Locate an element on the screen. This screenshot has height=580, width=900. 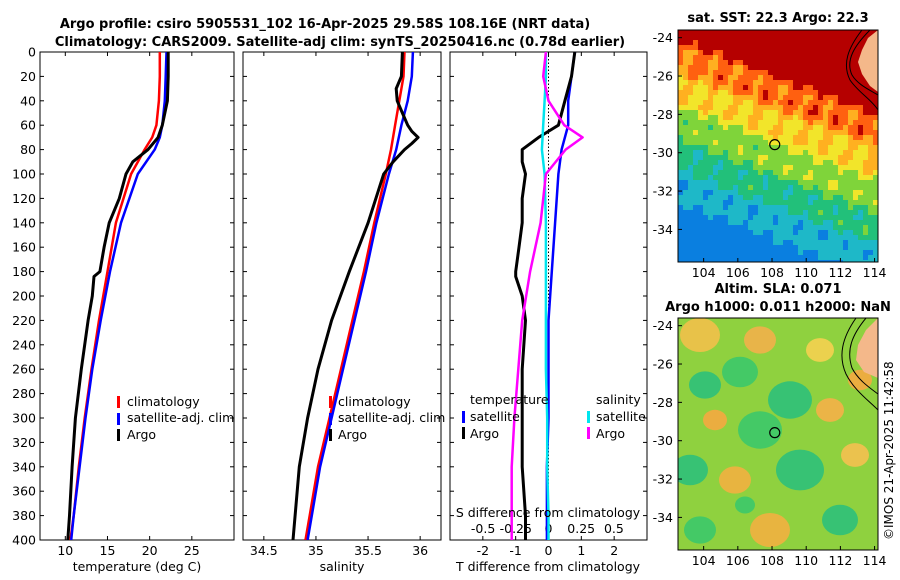
y-tick-label: 220 is located at coordinates (24, 320).